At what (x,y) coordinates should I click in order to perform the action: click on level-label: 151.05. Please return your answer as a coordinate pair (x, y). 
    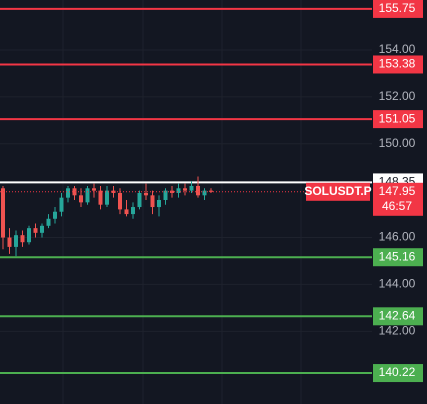
    Looking at the image, I should click on (397, 118).